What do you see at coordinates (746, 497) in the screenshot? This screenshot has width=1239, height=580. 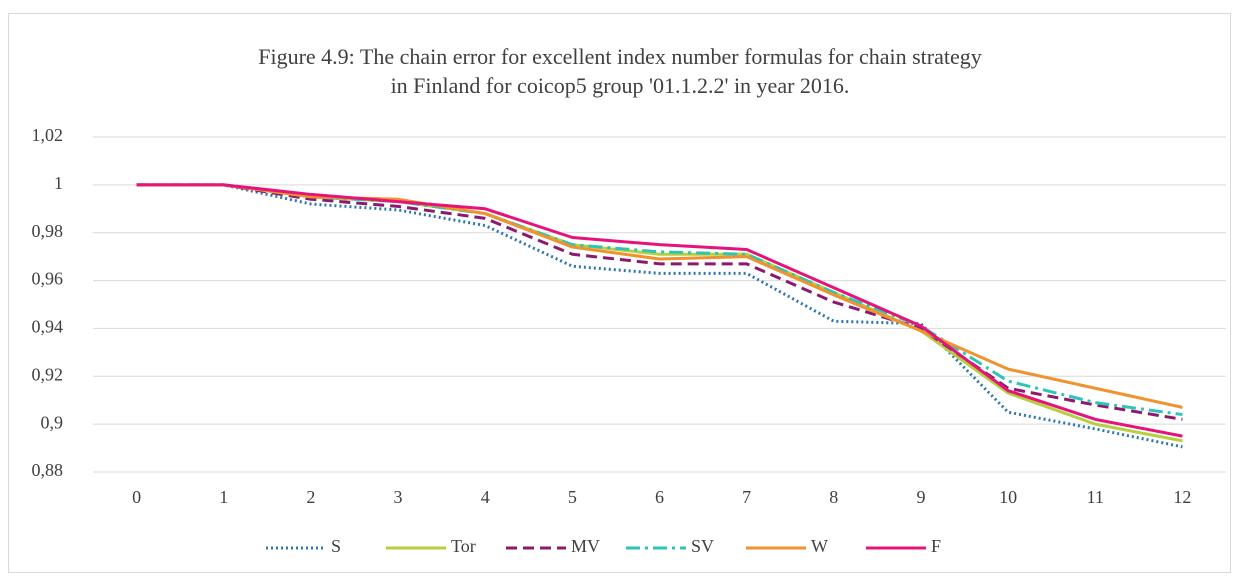 I see `x-tick-label: 7` at bounding box center [746, 497].